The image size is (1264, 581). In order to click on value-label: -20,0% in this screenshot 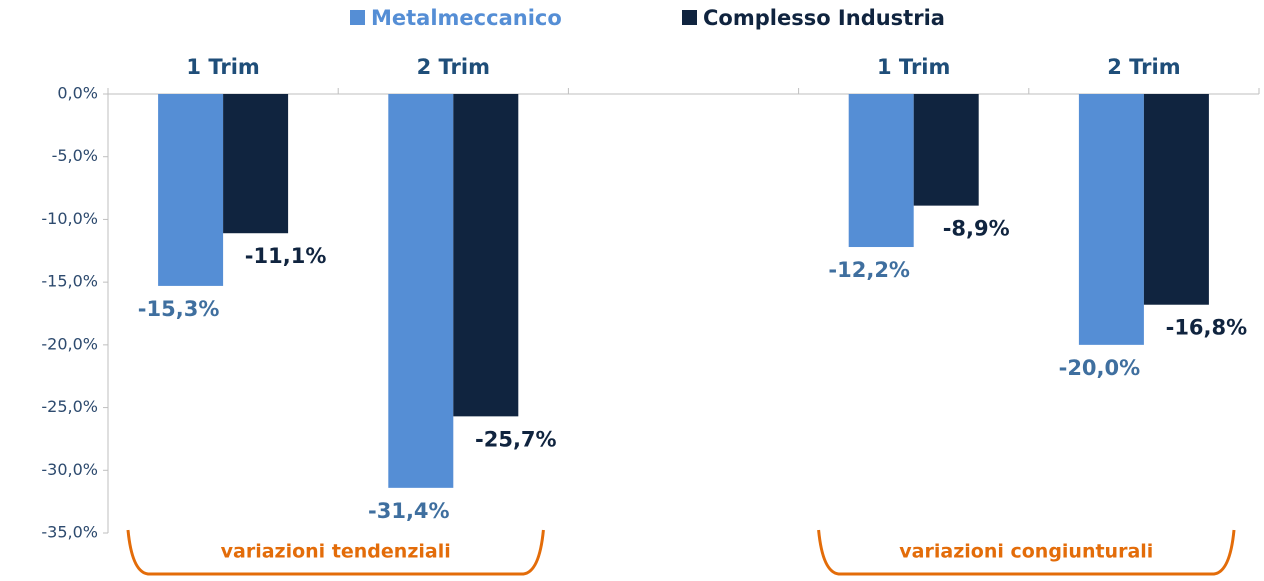, I will do `click(1100, 368)`.